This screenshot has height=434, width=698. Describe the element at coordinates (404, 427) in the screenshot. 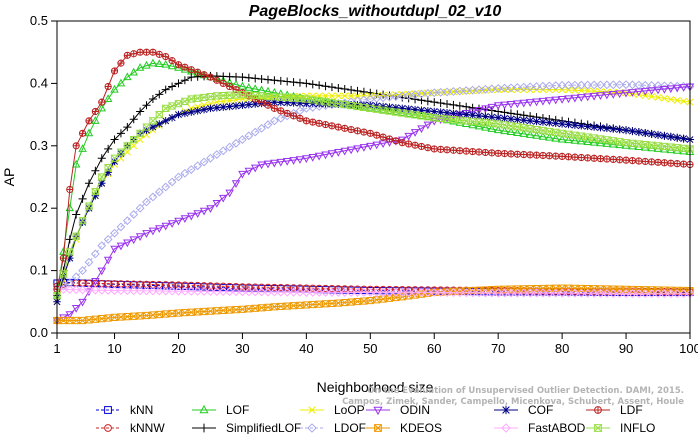

I see `legend-item-kdeos: KDEOS` at that location.